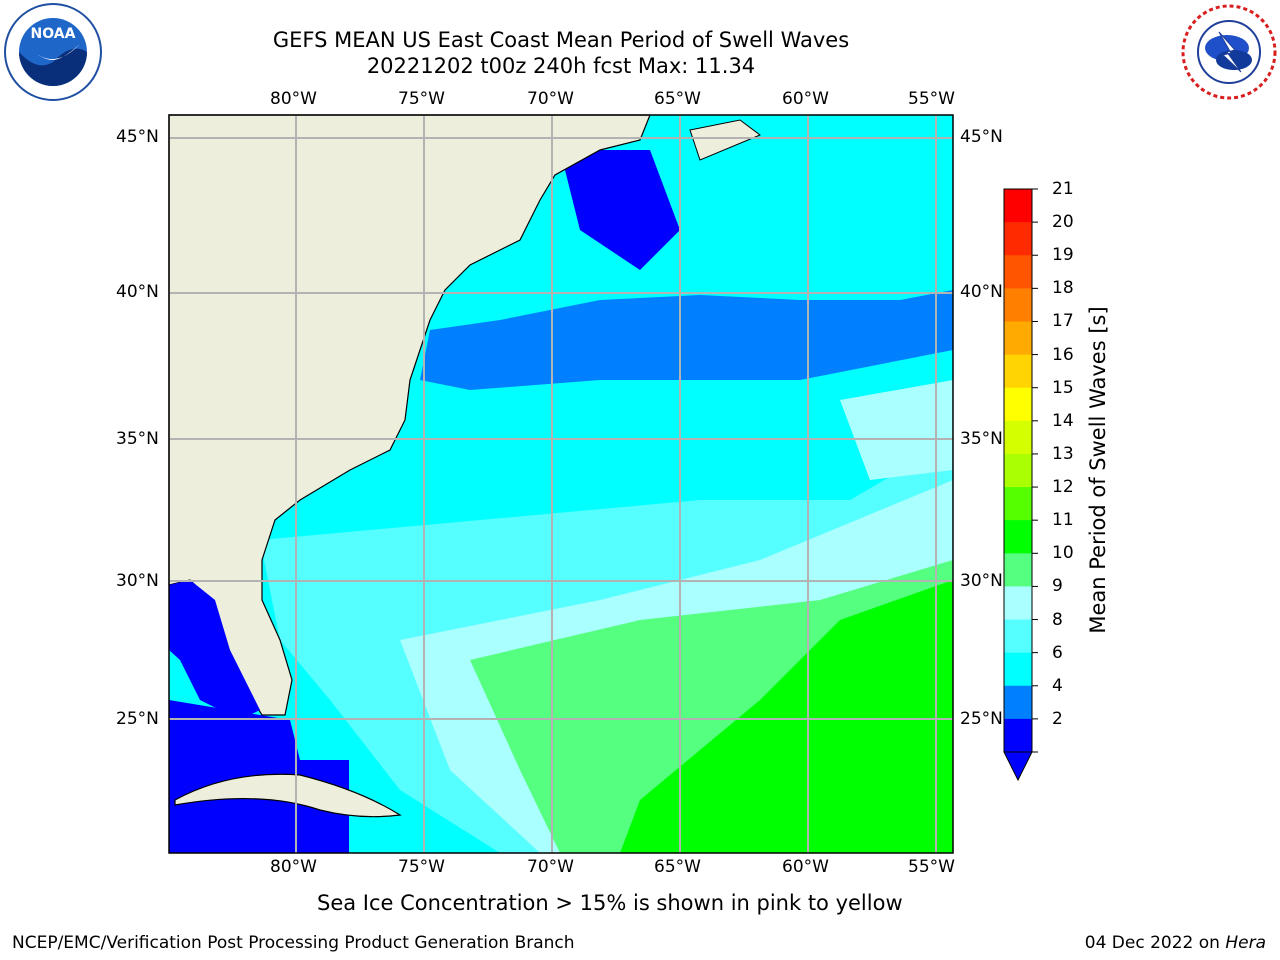 The height and width of the screenshot is (960, 1280). What do you see at coordinates (805, 99) in the screenshot?
I see `lon-label-top: 60°W` at bounding box center [805, 99].